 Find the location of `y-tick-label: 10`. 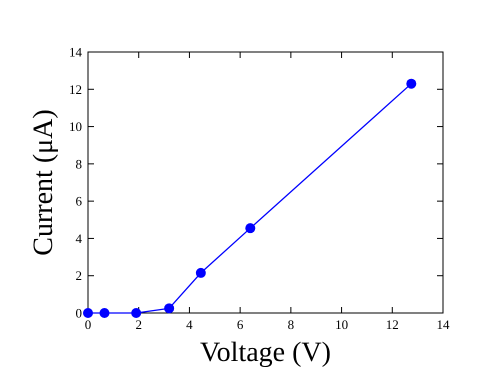

y-tick-label: 10 is located at coordinates (75, 126).